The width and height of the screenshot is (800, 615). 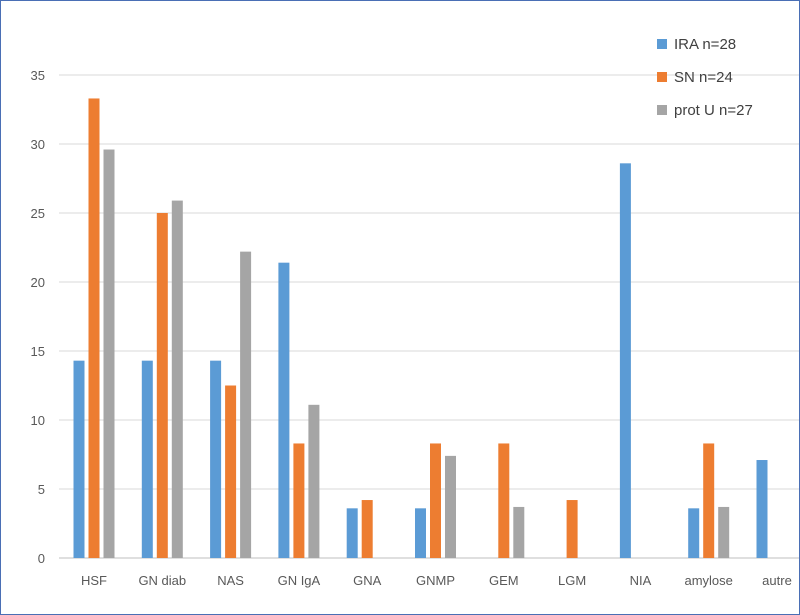 I want to click on legend-entry: SN n=24, so click(x=703, y=77).